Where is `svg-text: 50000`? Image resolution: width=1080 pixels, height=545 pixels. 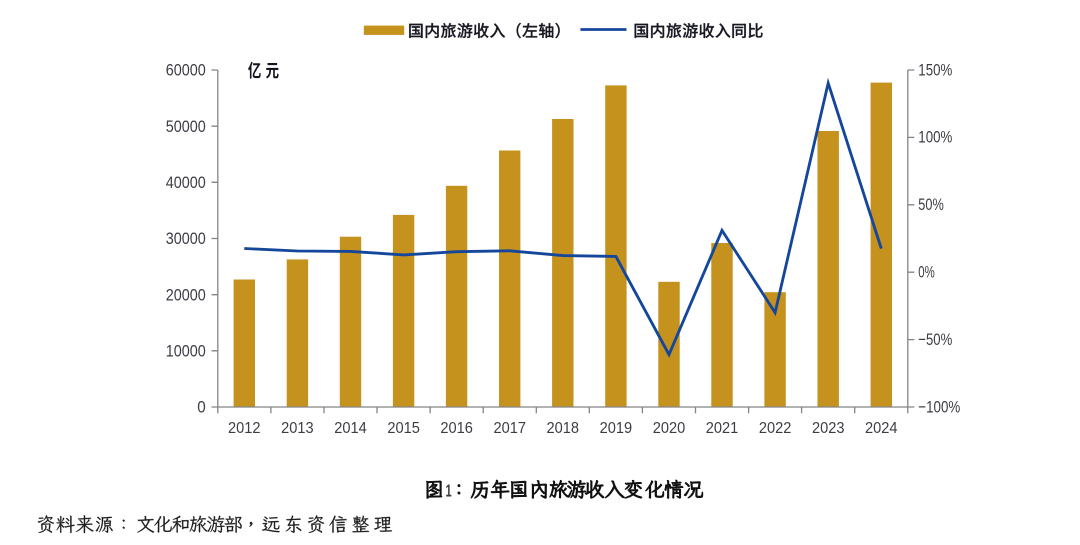 svg-text: 50000 is located at coordinates (186, 126).